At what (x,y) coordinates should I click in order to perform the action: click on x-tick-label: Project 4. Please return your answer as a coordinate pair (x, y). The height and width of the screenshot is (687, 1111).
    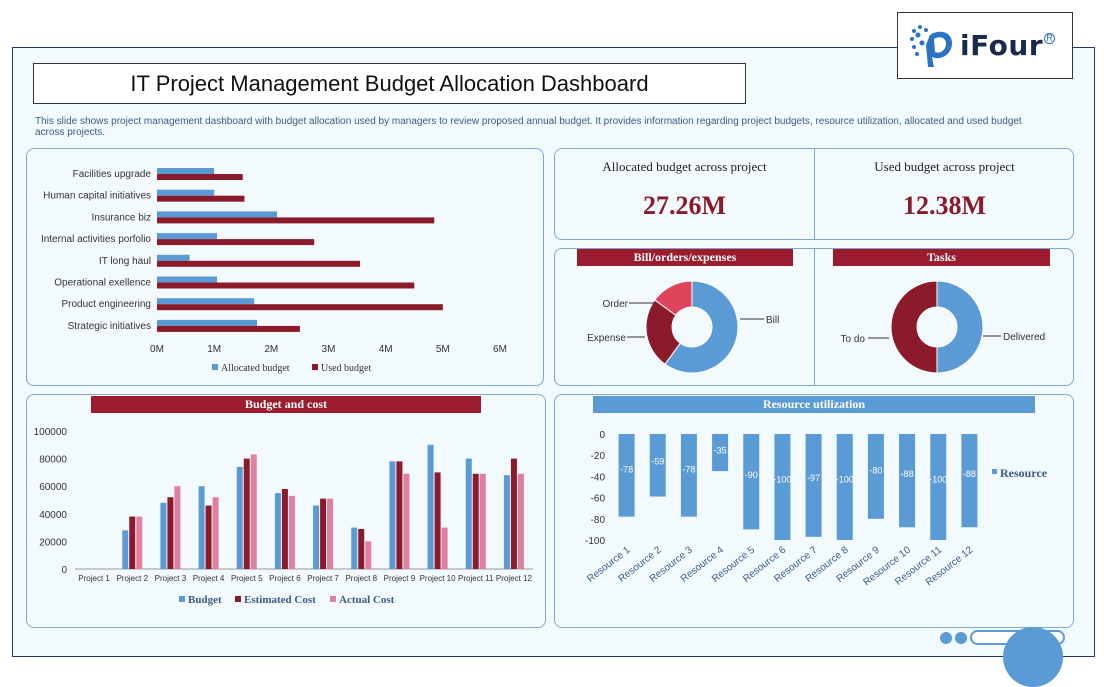
    Looking at the image, I should click on (209, 578).